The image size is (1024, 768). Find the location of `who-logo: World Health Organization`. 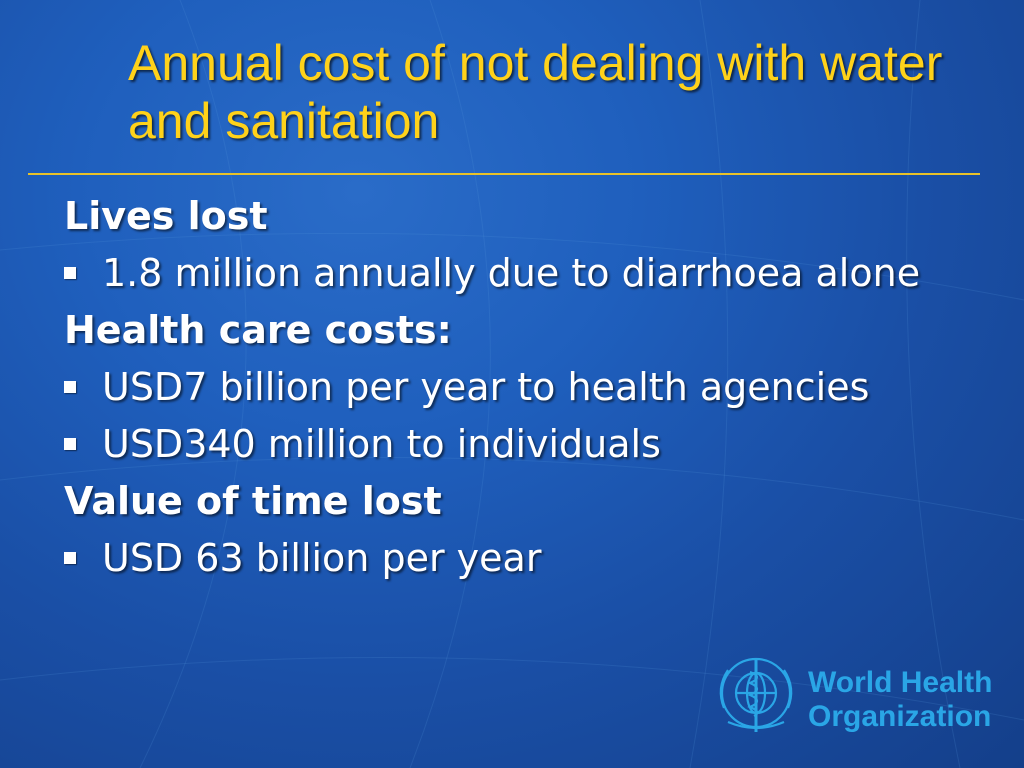

who-logo: World Health Organization is located at coordinates (855, 695).